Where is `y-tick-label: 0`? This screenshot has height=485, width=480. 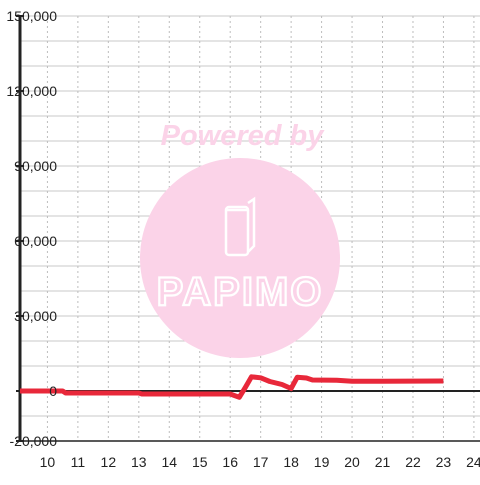 y-tick-label: 0 is located at coordinates (53, 391).